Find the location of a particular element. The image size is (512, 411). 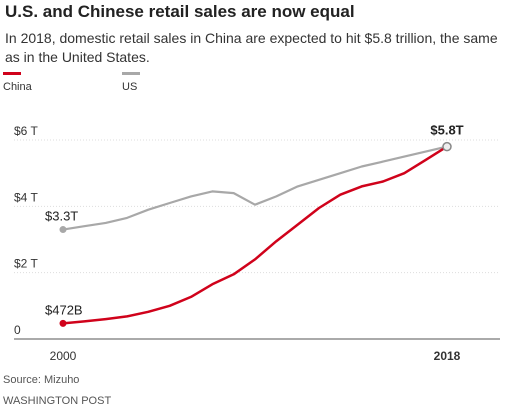

legend-item-us: US is located at coordinates (131, 82).